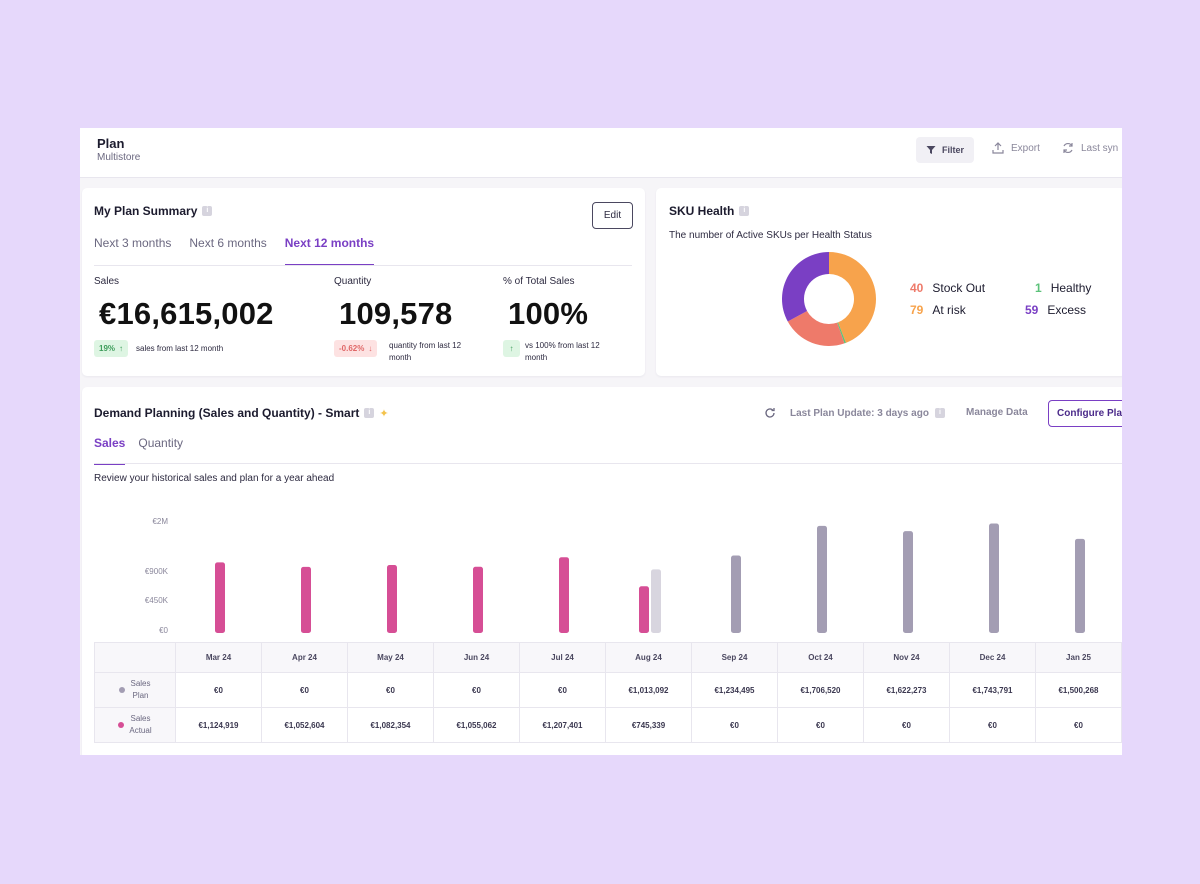  I want to click on actual-value-cell: €1,124,919, so click(218, 725).